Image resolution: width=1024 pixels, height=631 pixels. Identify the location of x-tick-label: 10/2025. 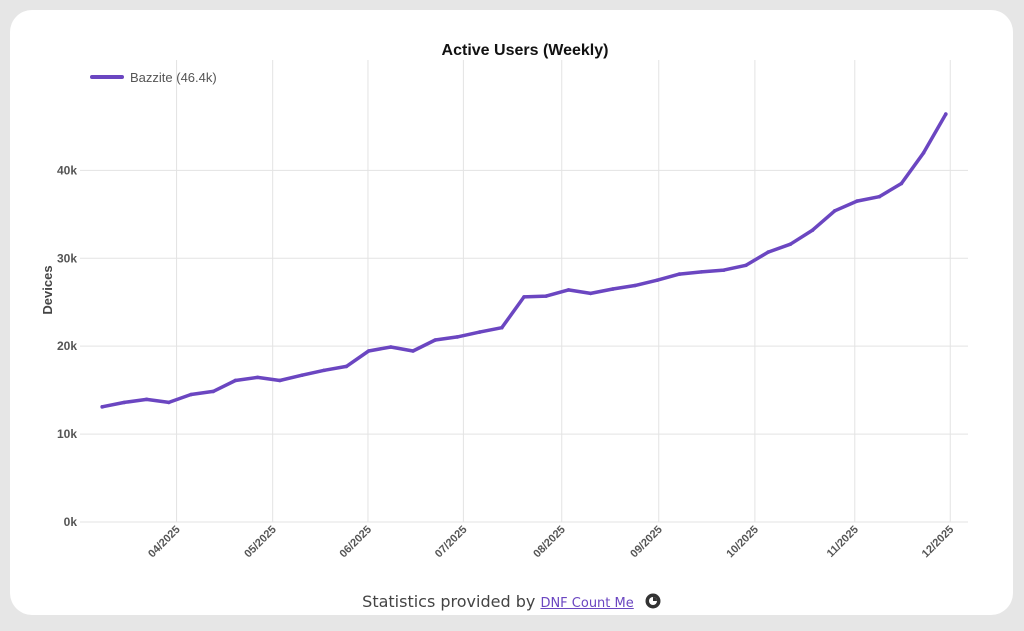
(742, 542).